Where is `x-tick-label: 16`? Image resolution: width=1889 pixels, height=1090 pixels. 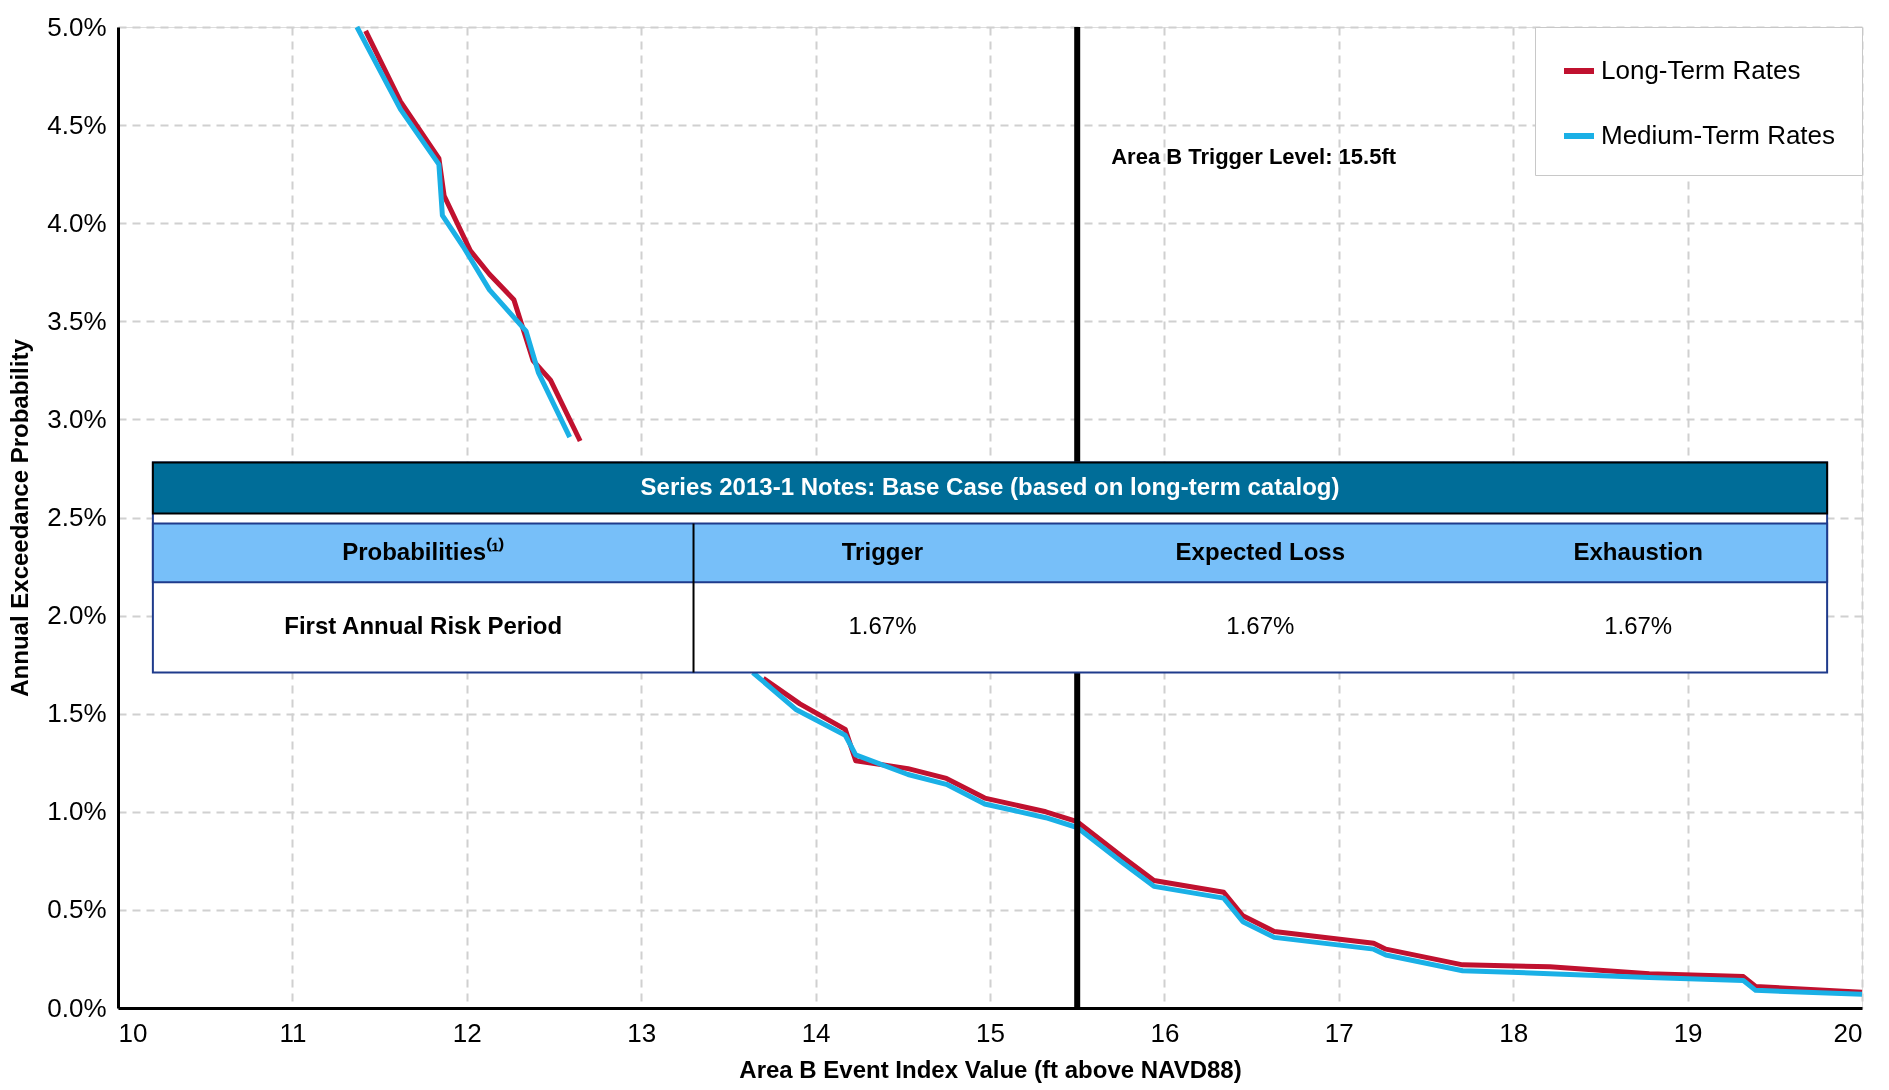
x-tick-label: 16 is located at coordinates (1165, 1032).